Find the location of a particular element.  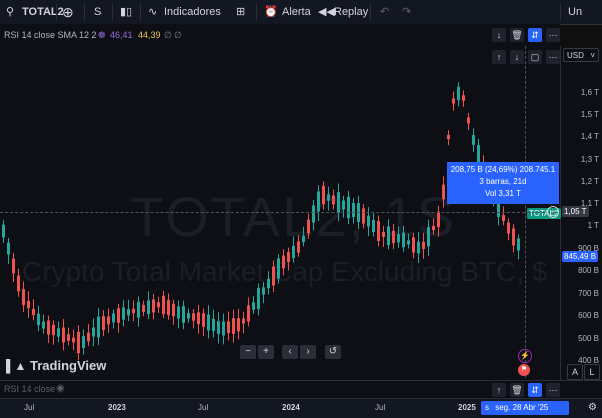

crosshair-prefix: s is located at coordinates (487, 407).